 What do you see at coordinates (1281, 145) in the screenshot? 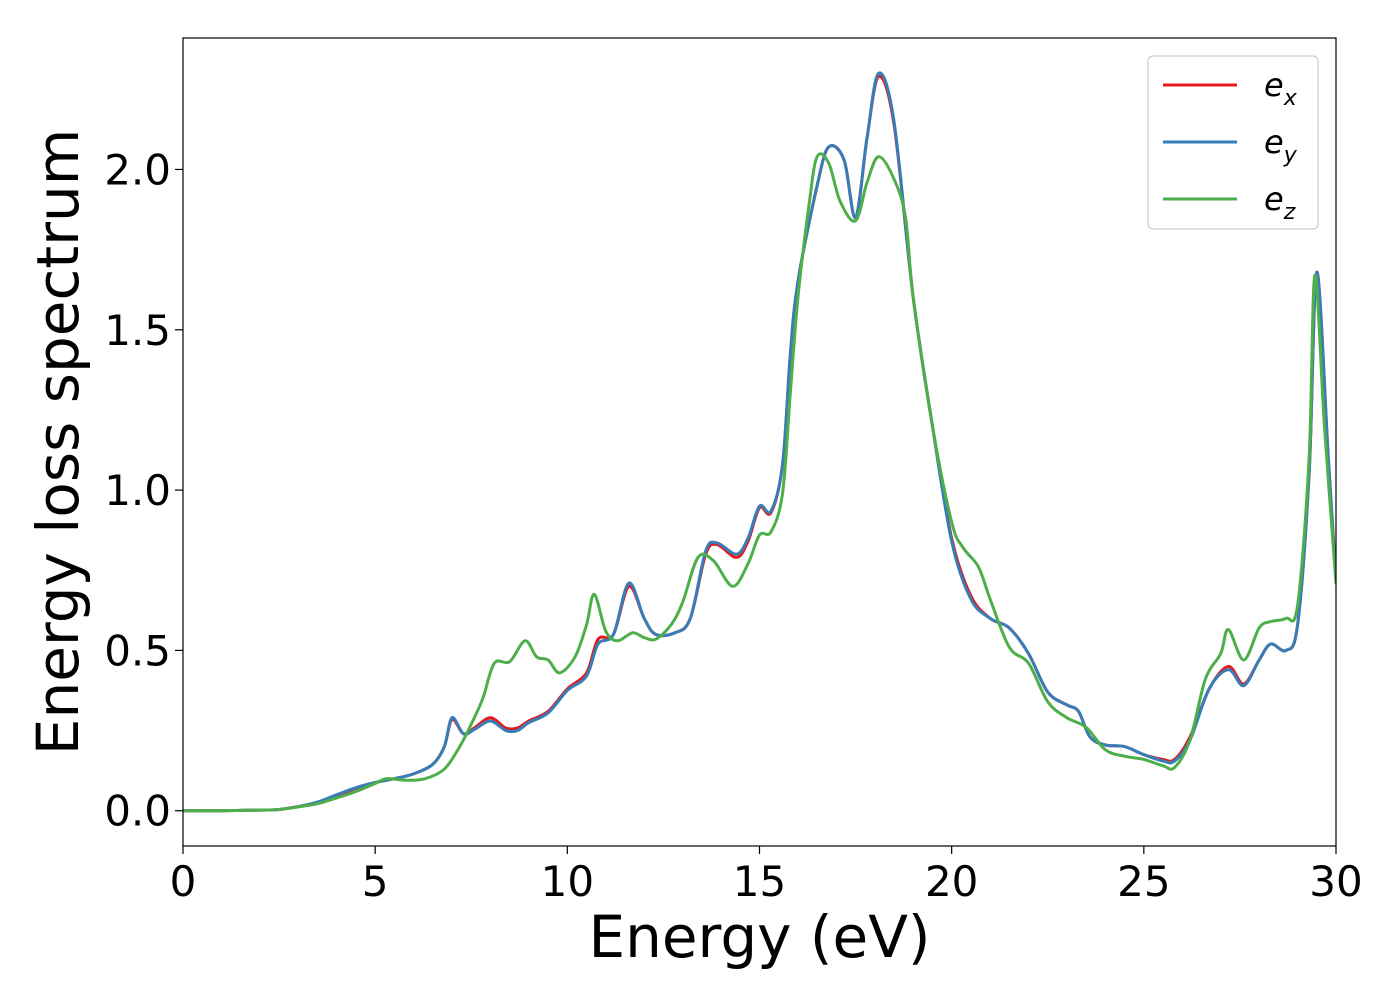
I see `legend-label-ey: ey` at bounding box center [1281, 145].